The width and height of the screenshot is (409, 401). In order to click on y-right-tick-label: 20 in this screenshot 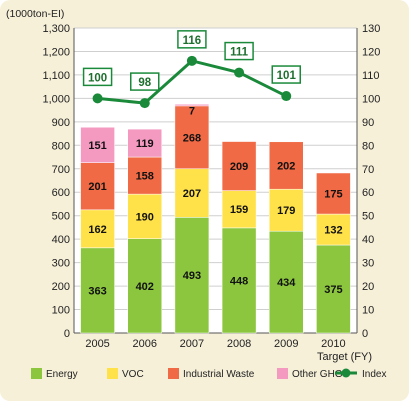, I will do `click(368, 287)`.